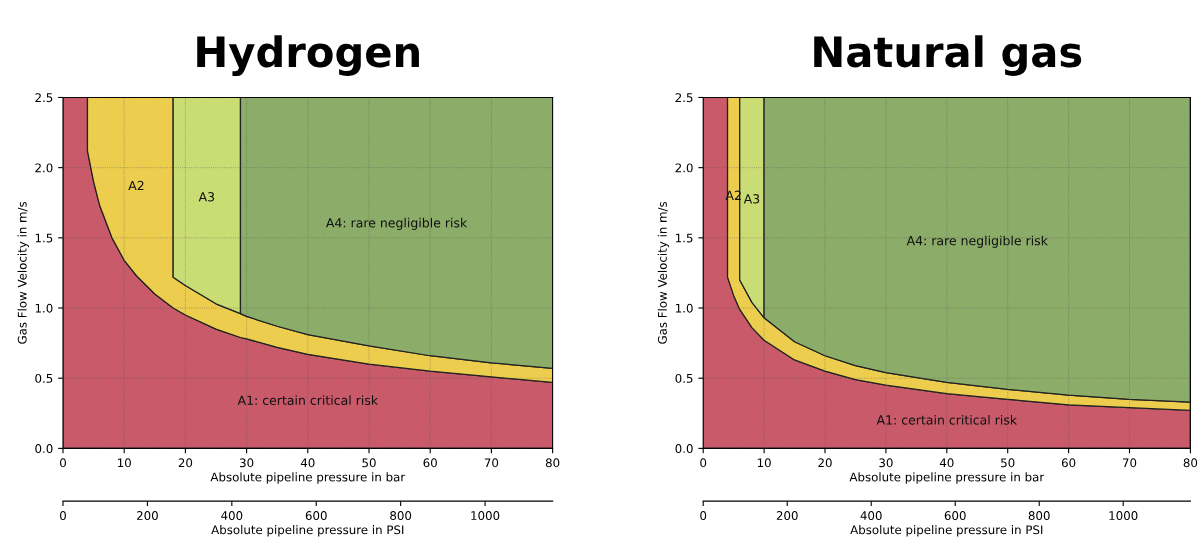  What do you see at coordinates (136, 185) in the screenshot?
I see `series-label: A2` at bounding box center [136, 185].